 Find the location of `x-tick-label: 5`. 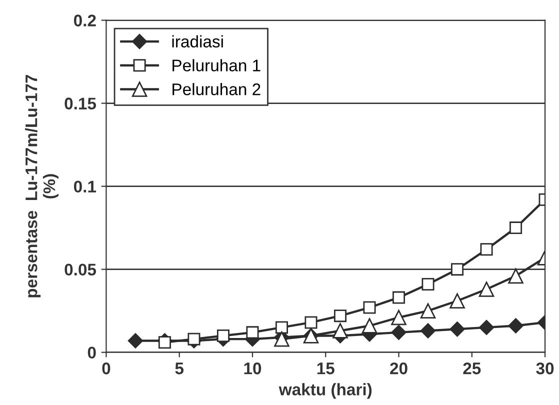

x-tick-label: 5 is located at coordinates (179, 368).